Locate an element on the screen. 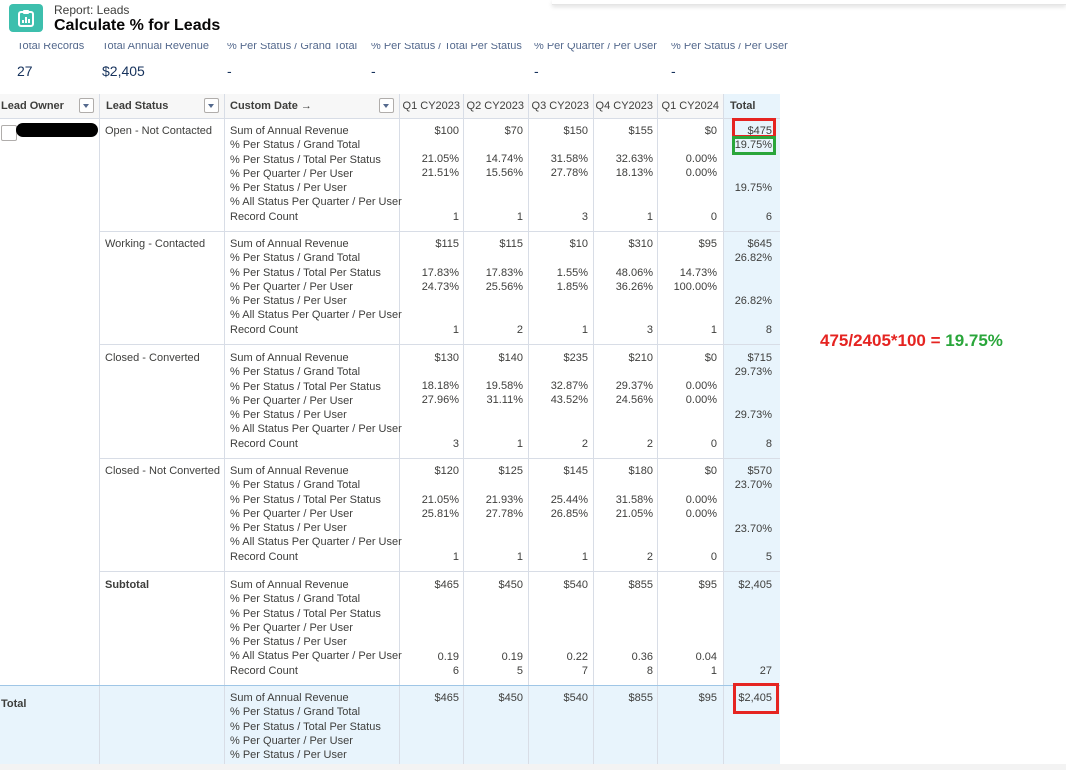 The image size is (1066, 770). cell-pct-status: 14.74% is located at coordinates (504, 159).